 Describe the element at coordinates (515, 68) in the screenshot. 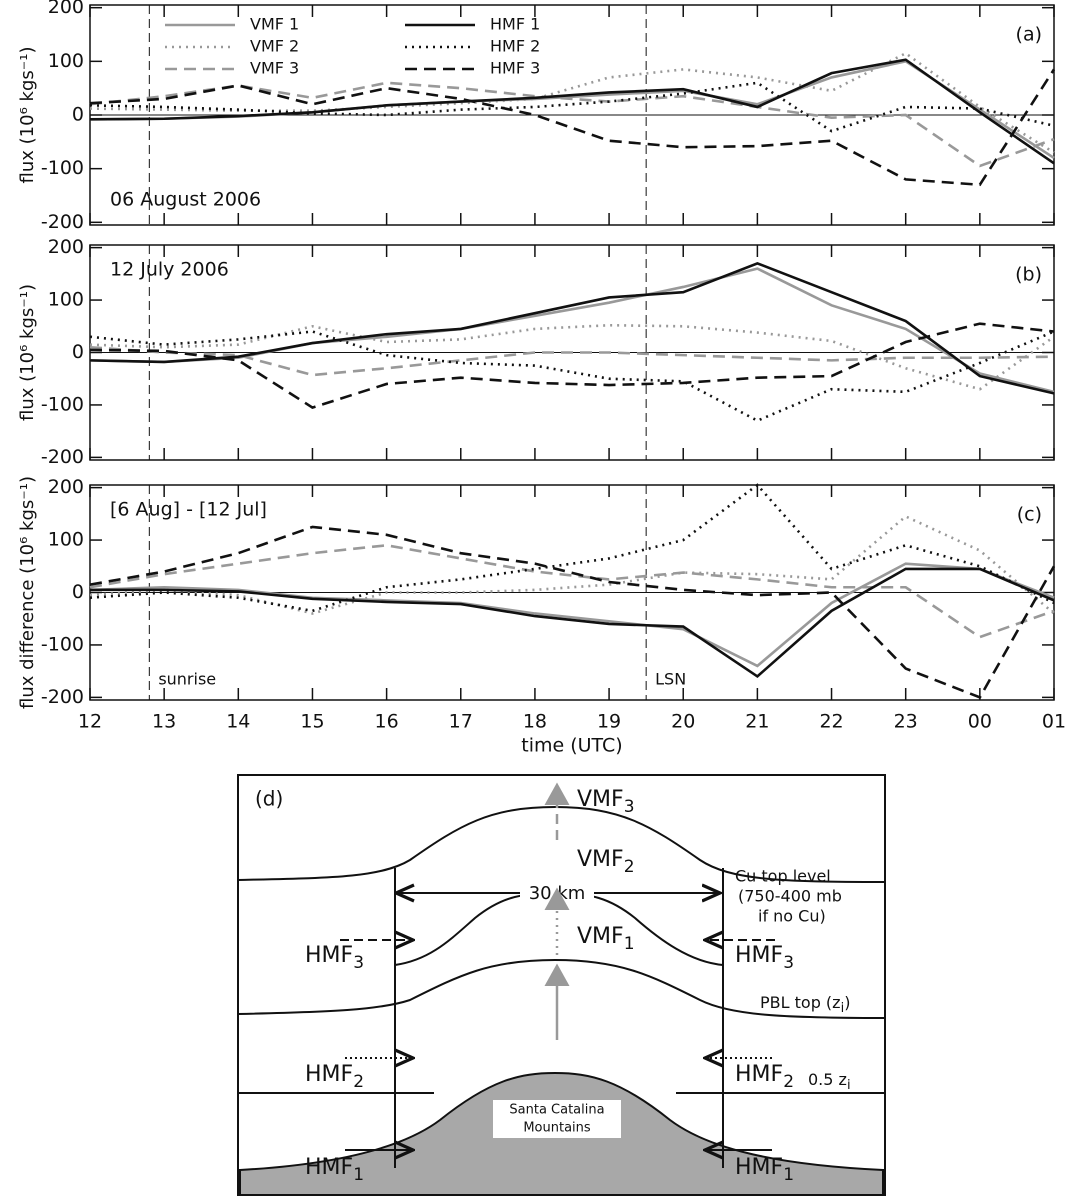

I see `legend-label: HMF 3` at that location.